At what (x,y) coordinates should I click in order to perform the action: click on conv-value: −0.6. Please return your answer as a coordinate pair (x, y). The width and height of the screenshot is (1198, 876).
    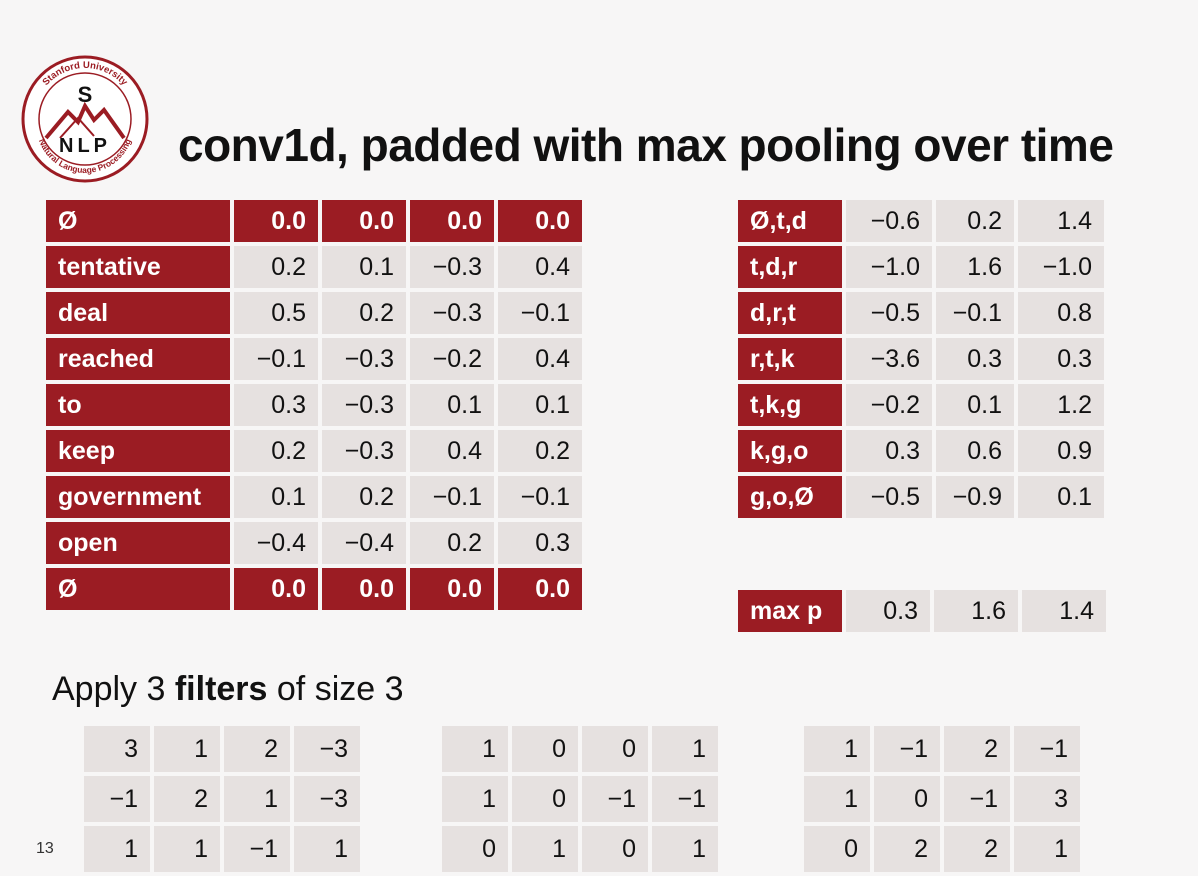
    Looking at the image, I should click on (889, 221).